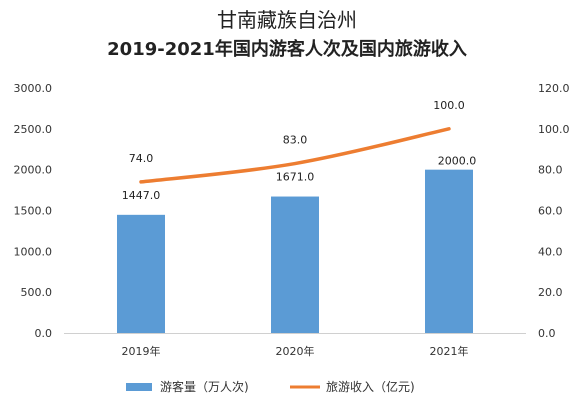 The image size is (575, 408). Describe the element at coordinates (204, 386) in the screenshot. I see `legend-label-visitors: 游客量（万人次)` at that location.